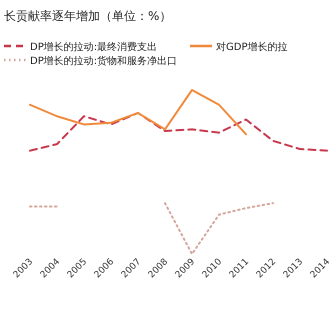  Describe the element at coordinates (88, 16) in the screenshot. I see `chart-title: 长贡献率逐年增加（单位：%）` at that location.